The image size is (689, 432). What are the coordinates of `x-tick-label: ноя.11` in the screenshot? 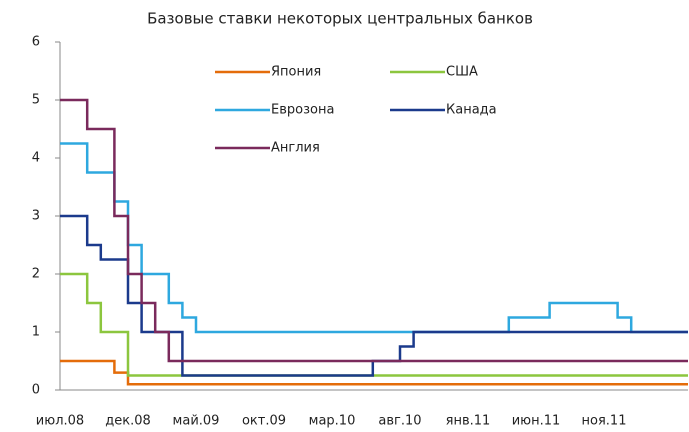 It's located at (604, 421).